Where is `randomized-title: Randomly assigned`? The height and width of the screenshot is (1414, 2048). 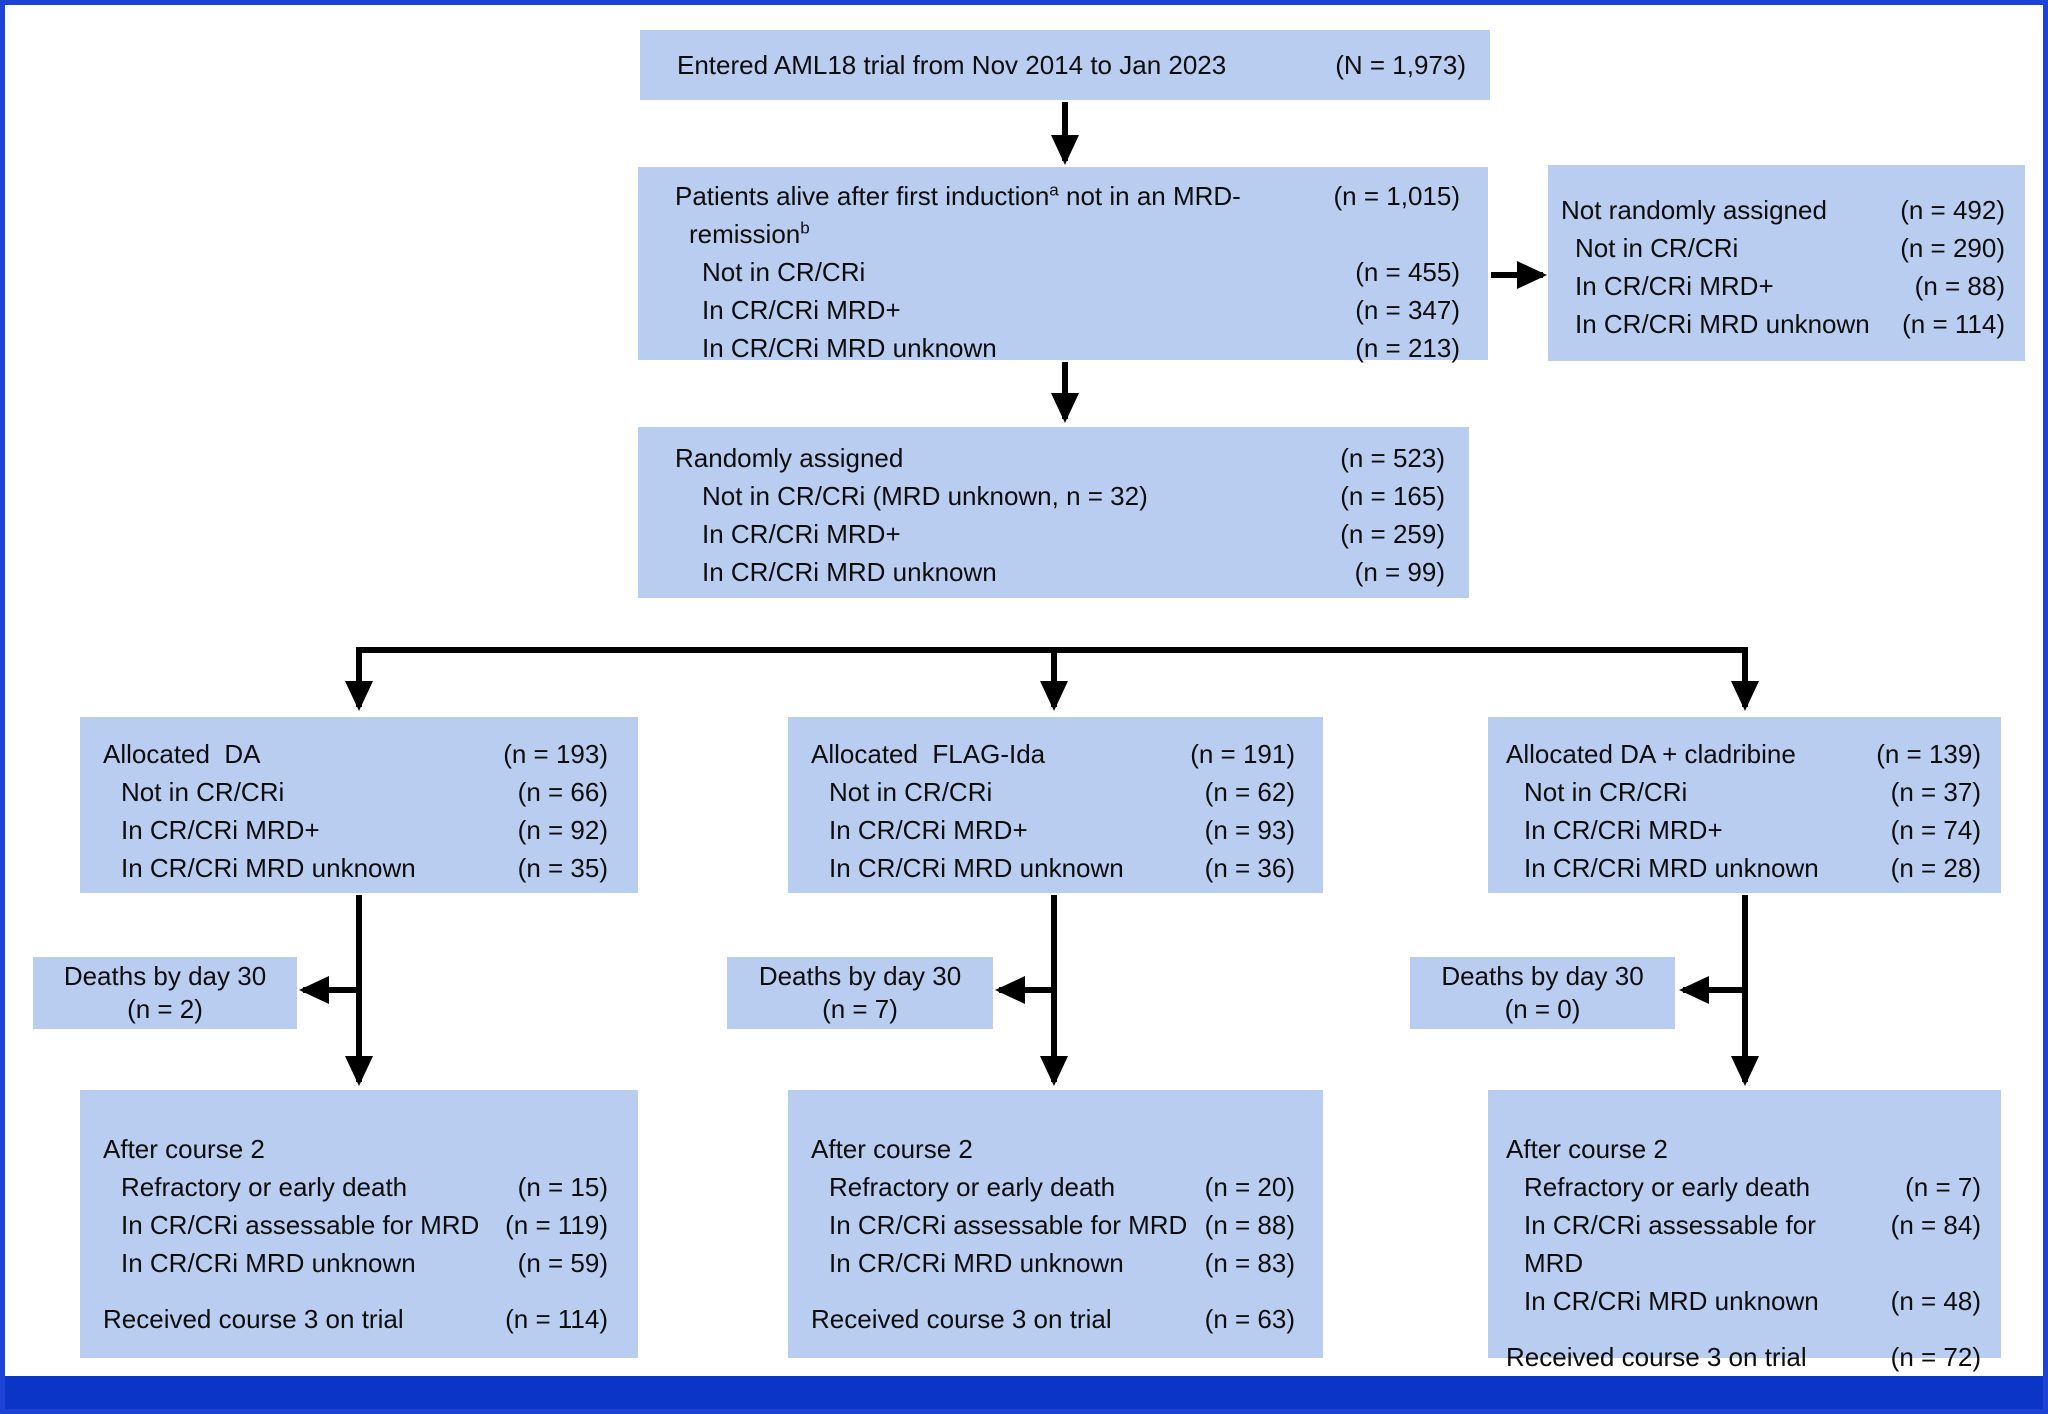 randomized-title: Randomly assigned is located at coordinates (789, 458).